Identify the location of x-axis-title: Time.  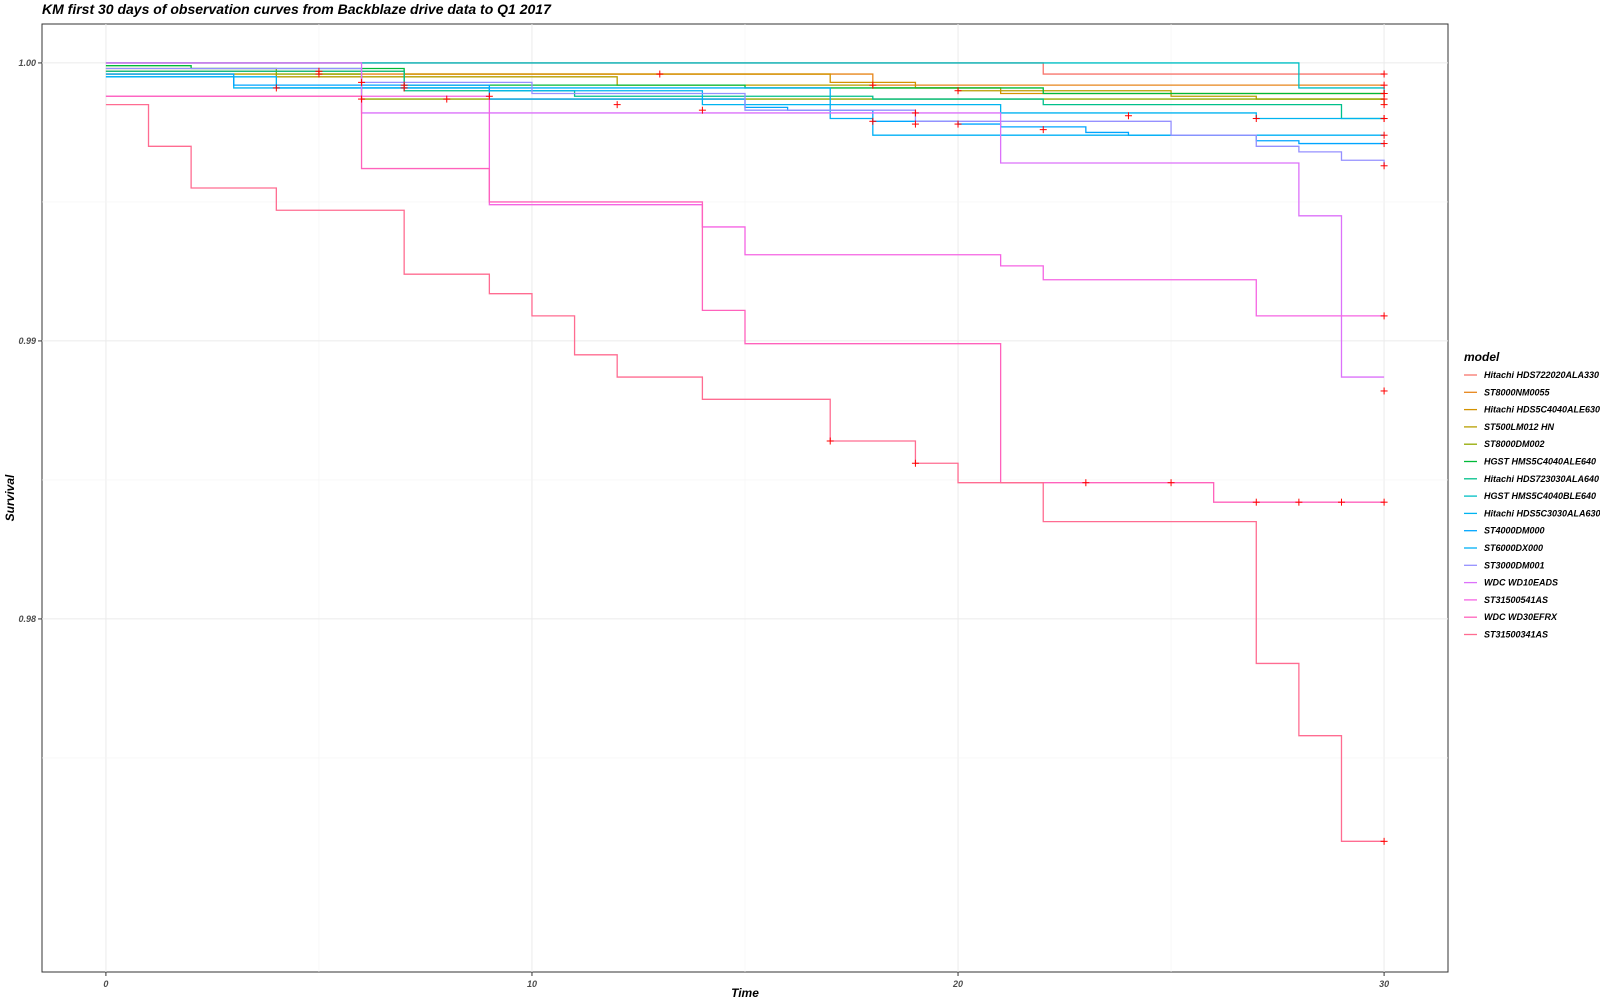
(745, 993).